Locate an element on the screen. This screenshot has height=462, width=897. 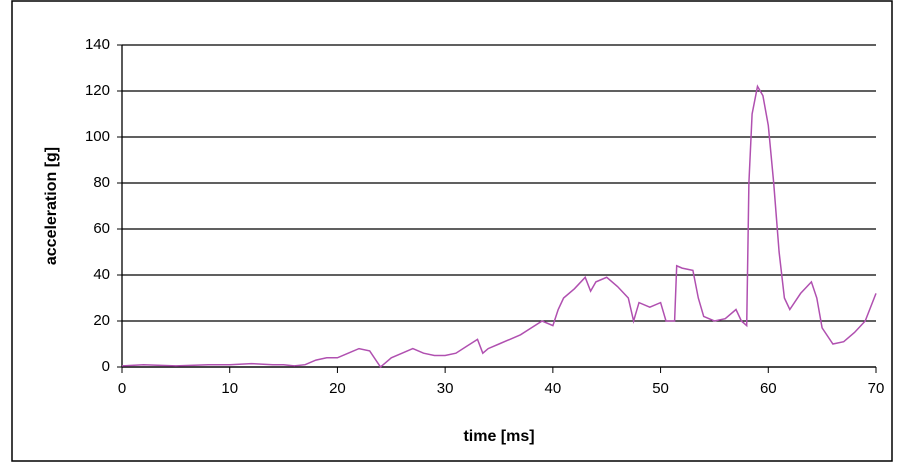
x-tick-label: 30 is located at coordinates (445, 388).